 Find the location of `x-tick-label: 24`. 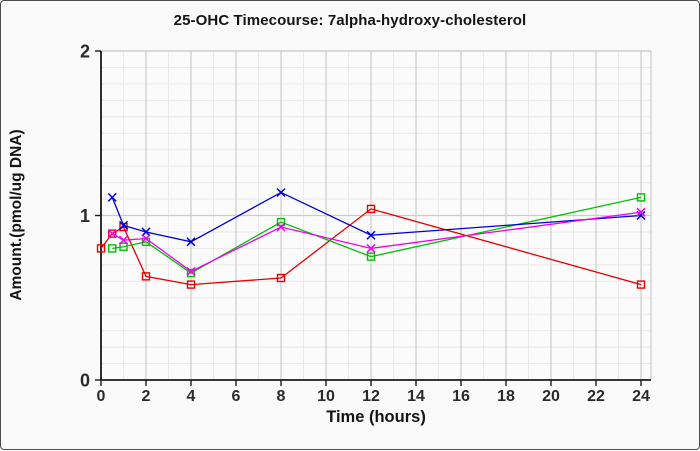

x-tick-label: 24 is located at coordinates (641, 396).